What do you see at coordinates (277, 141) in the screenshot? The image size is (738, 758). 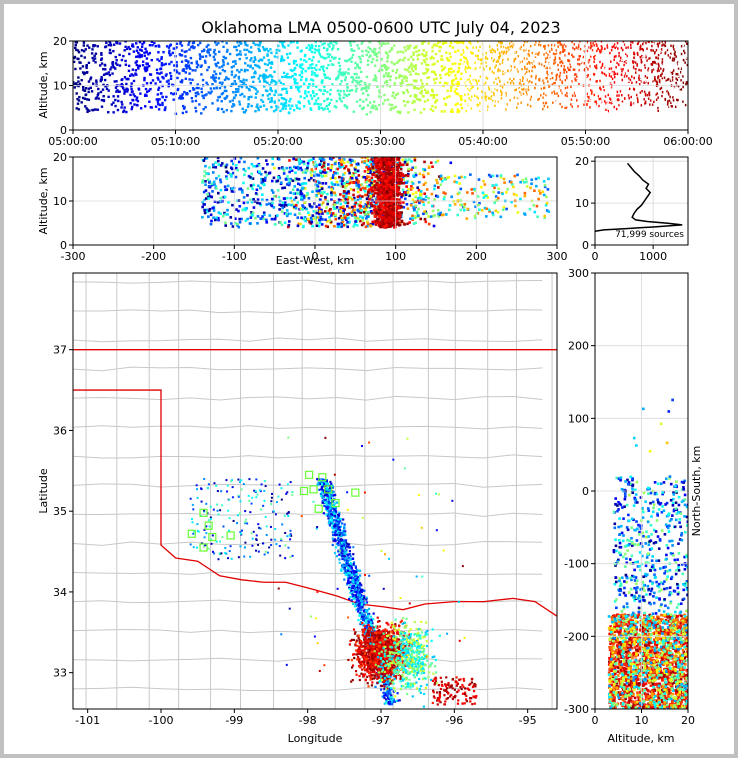 I see `time-tick-label: 05:20:00` at bounding box center [277, 141].